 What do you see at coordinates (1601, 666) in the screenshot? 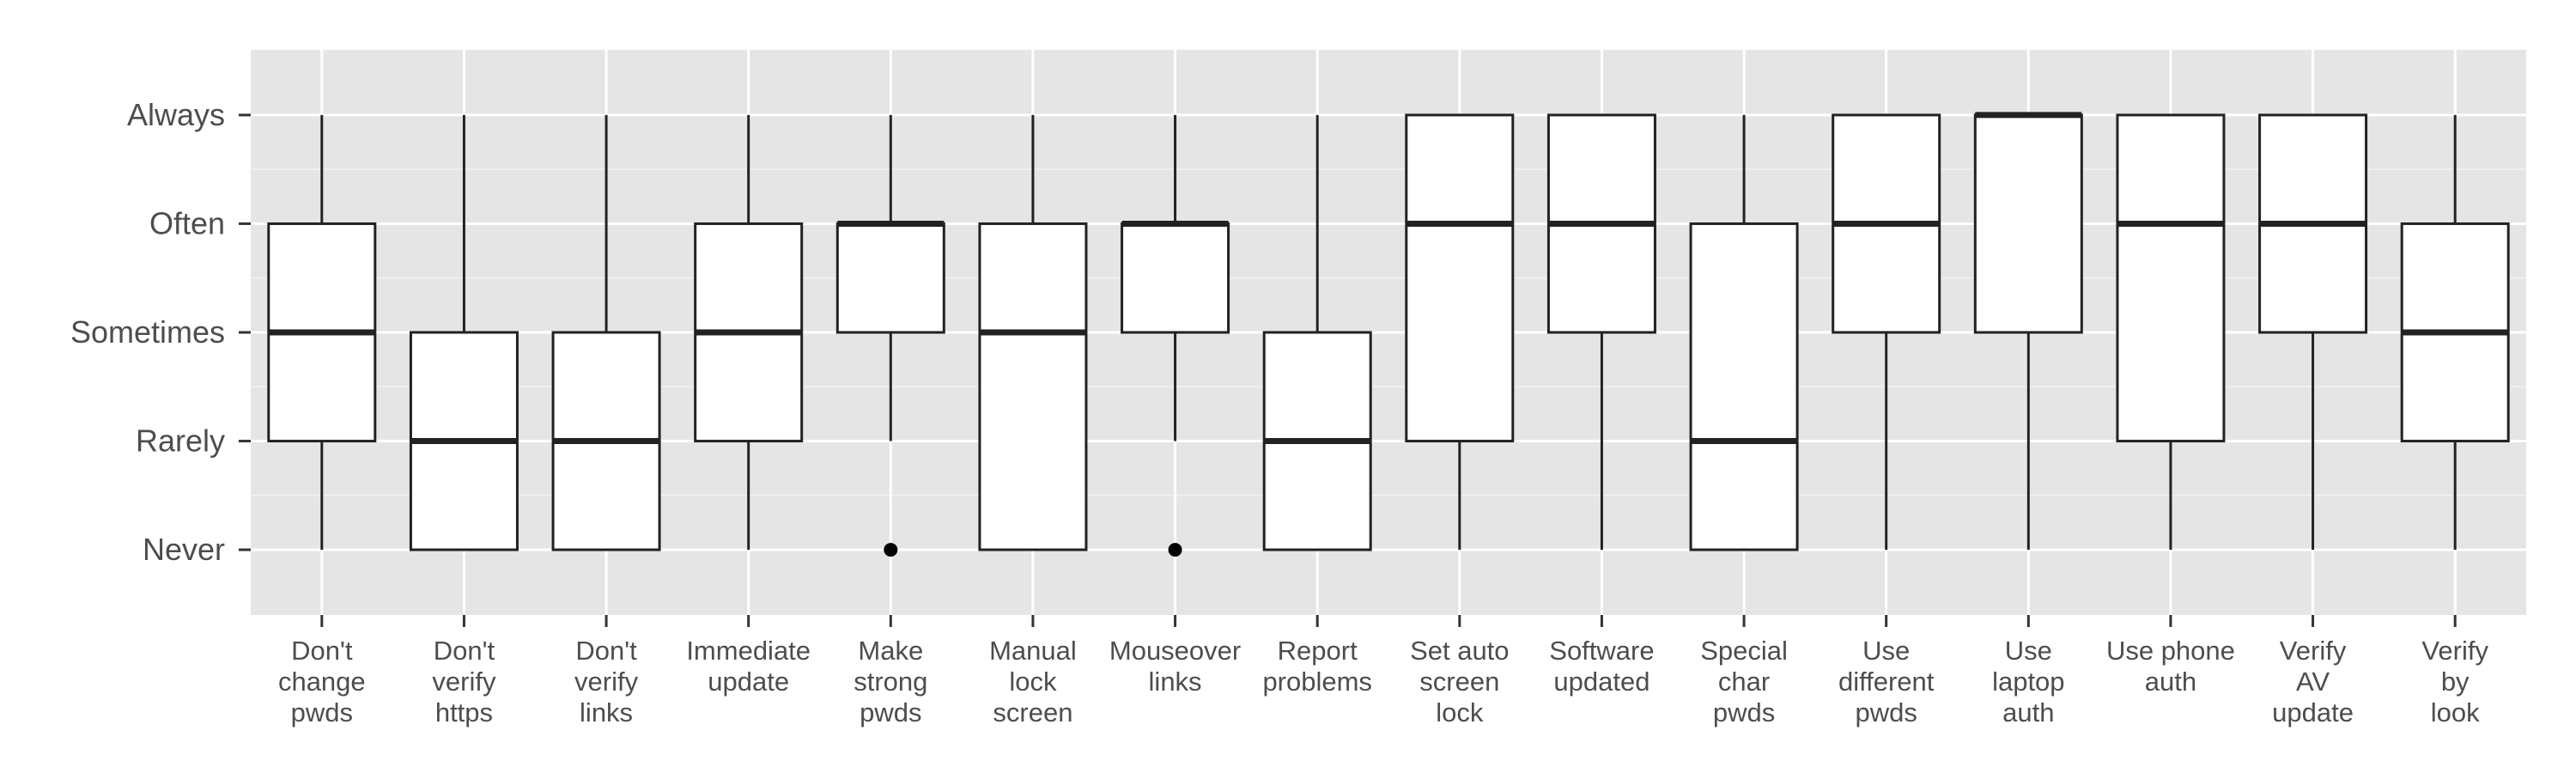
I see `x-tick-label: Software updated` at bounding box center [1601, 666].